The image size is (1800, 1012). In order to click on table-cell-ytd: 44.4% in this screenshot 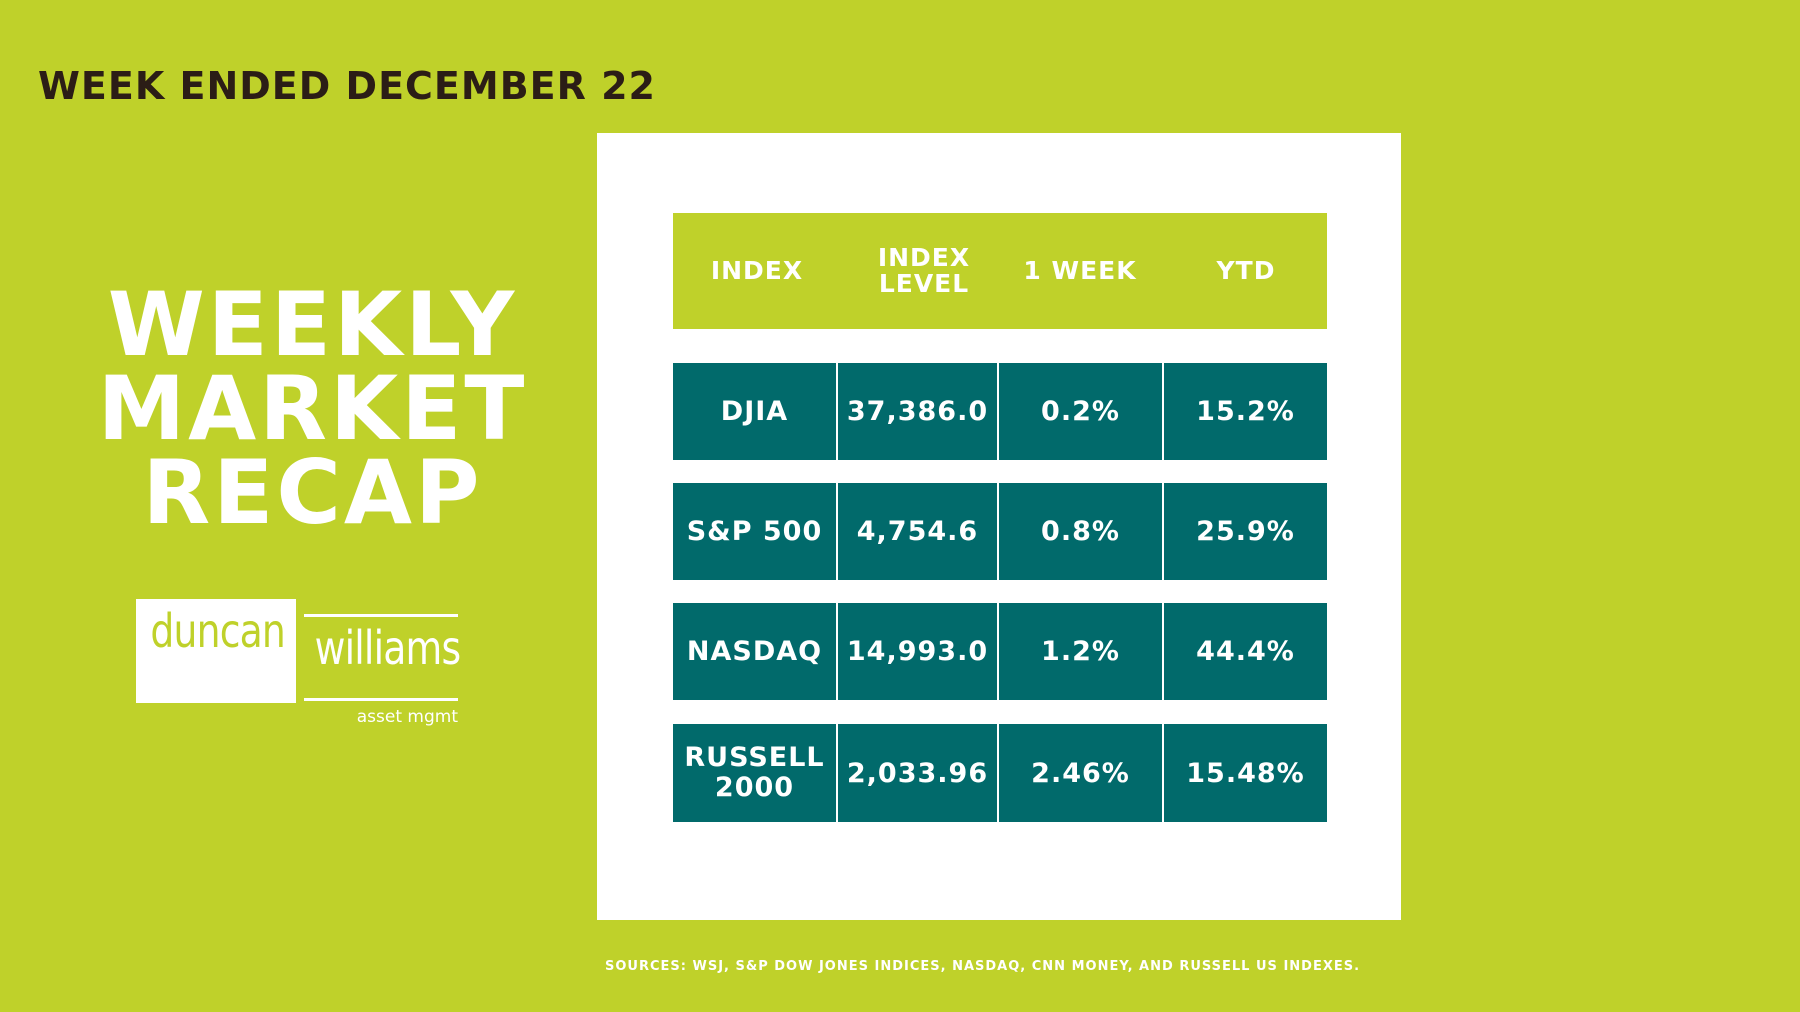, I will do `click(1245, 651)`.